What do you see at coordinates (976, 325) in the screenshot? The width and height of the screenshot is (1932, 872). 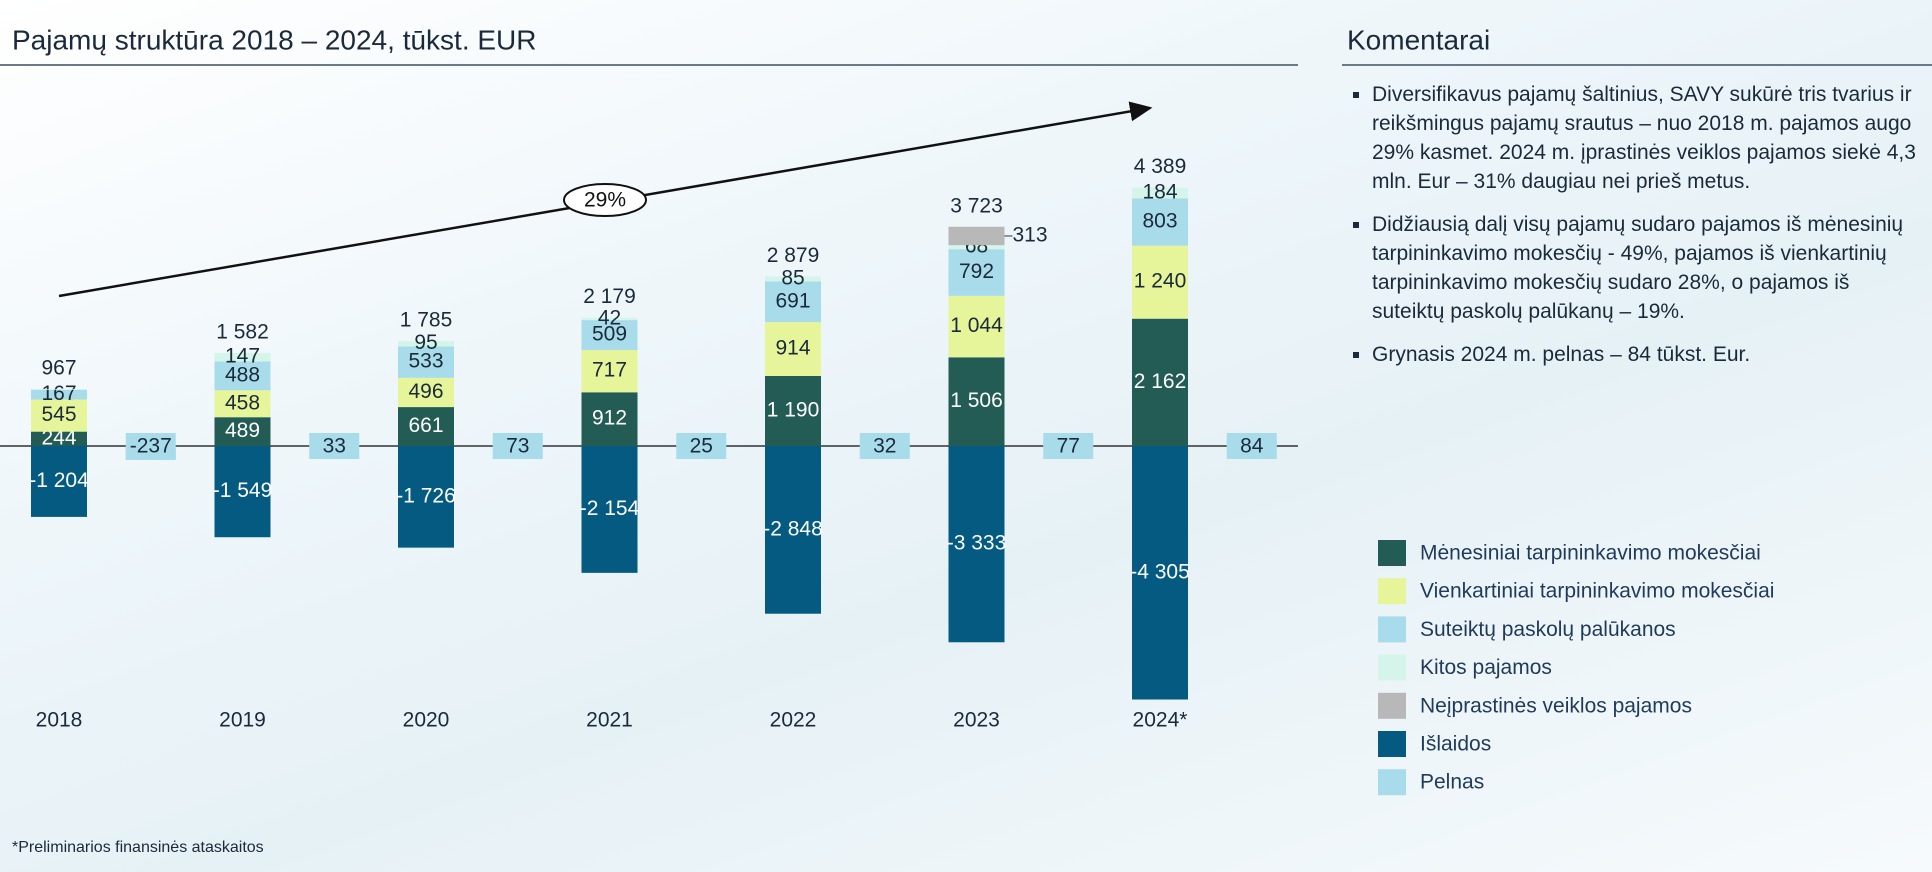 I see `data-label: 1 044` at bounding box center [976, 325].